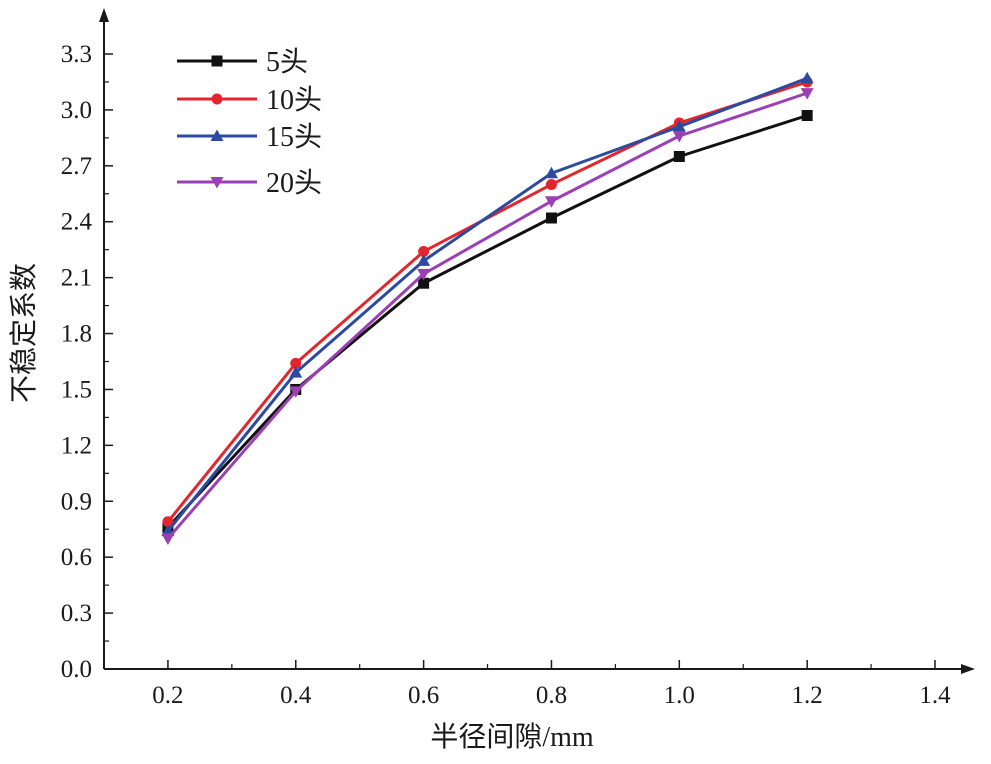  What do you see at coordinates (512, 737) in the screenshot?
I see `x-axis-title: 半径间隙/mm` at bounding box center [512, 737].